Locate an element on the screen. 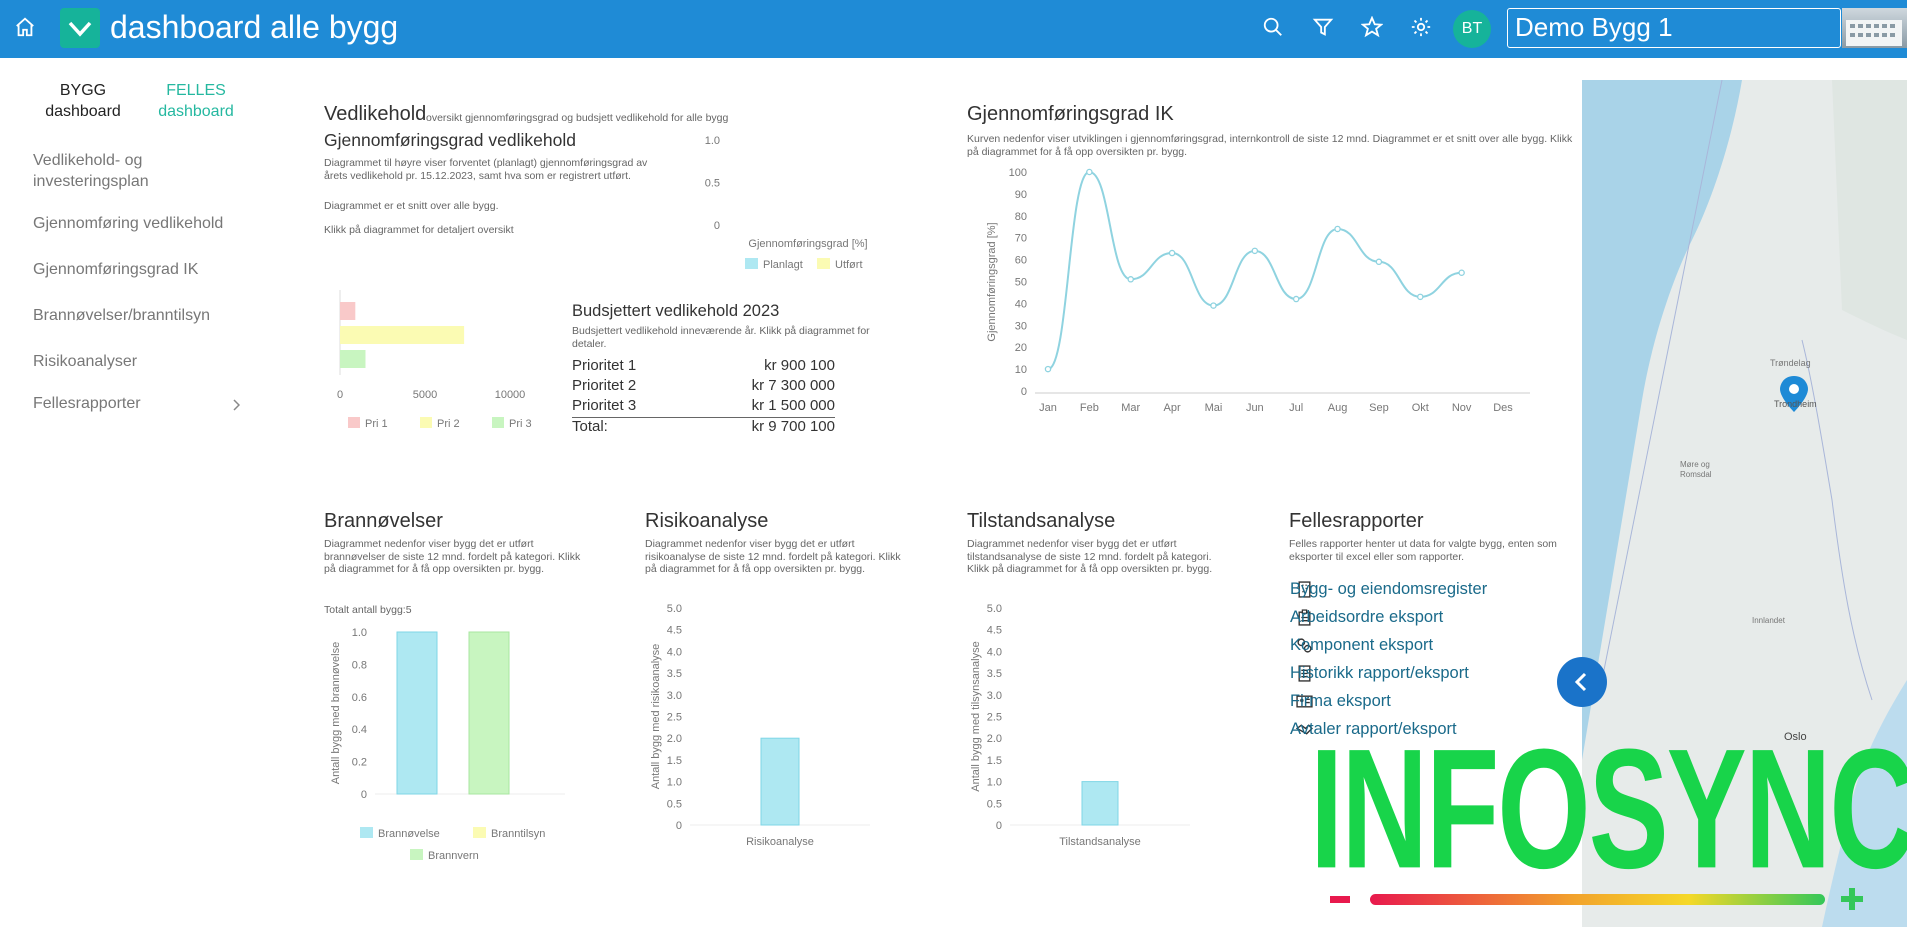 This screenshot has height=927, width=1907. home-icon is located at coordinates (25, 27).